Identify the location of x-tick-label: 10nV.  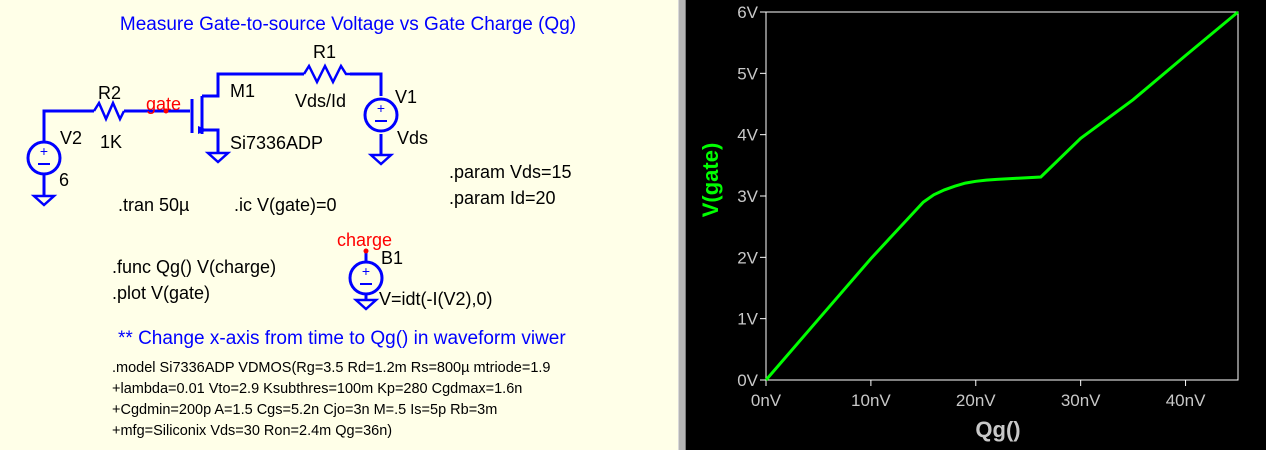
(871, 400).